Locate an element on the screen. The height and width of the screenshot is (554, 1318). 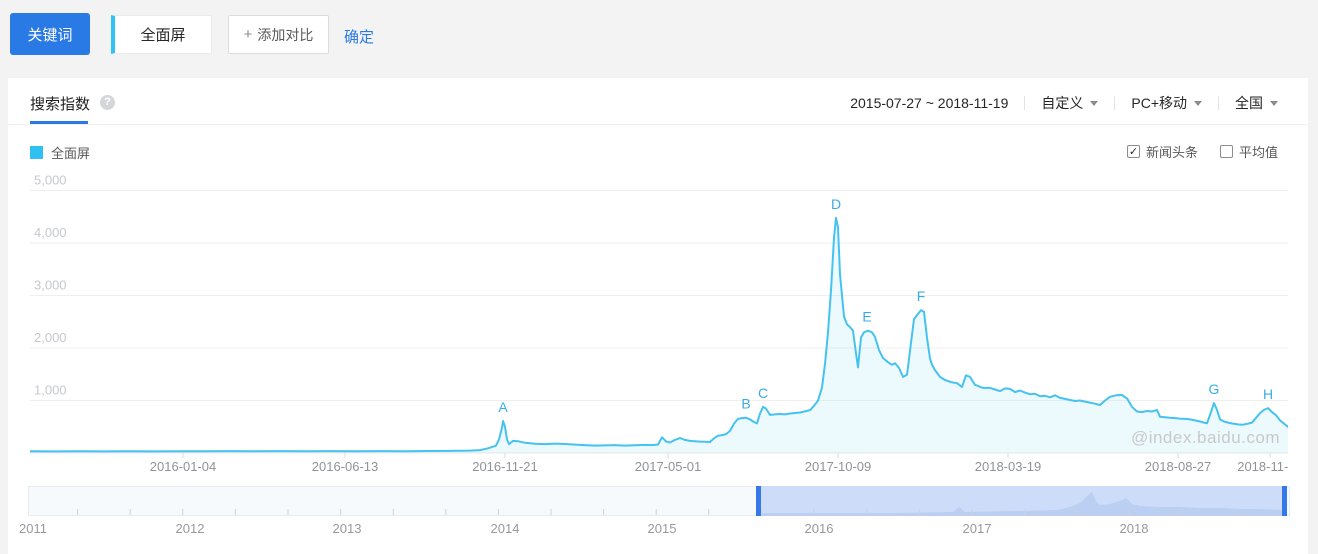
y-tick-label: 3,000 is located at coordinates (50, 285).